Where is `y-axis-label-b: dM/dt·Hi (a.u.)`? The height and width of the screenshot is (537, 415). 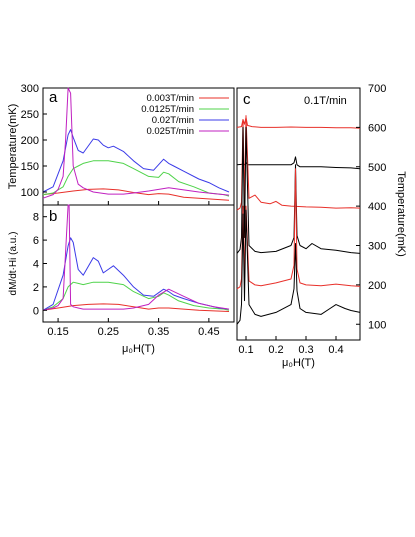 y-axis-label-b: dM/dt·Hi (a.u.) is located at coordinates (13, 264).